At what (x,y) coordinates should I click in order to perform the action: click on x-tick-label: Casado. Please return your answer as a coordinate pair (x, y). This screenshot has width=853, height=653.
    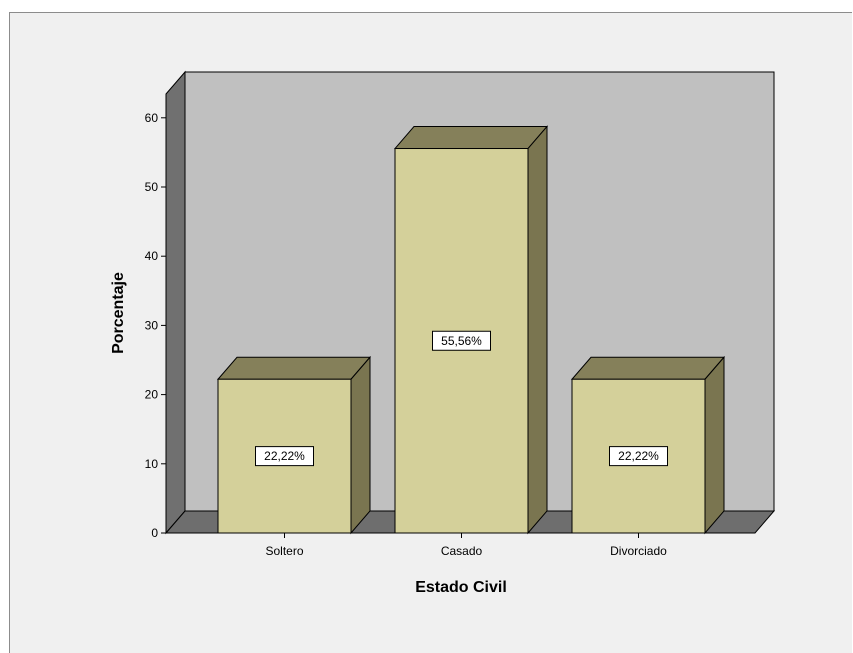
    Looking at the image, I should click on (462, 551).